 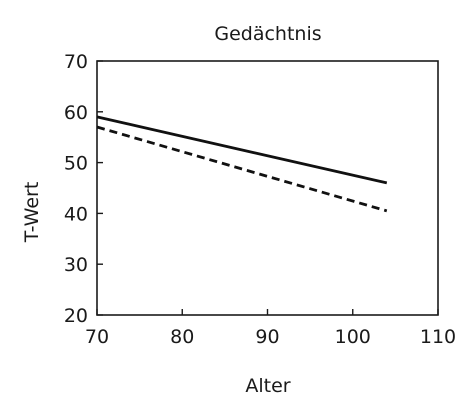 I want to click on y-tick-label: 20, so click(x=76, y=316).